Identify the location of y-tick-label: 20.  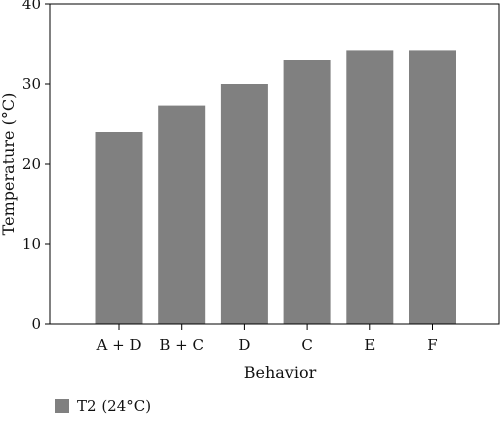
(31, 164).